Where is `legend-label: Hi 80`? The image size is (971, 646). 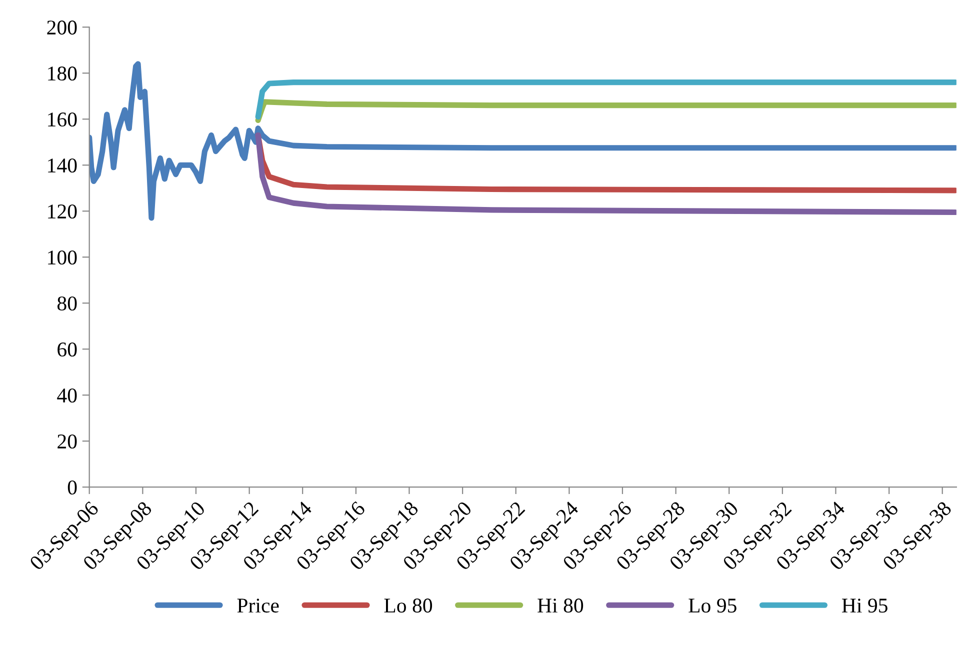 legend-label: Hi 80 is located at coordinates (561, 605).